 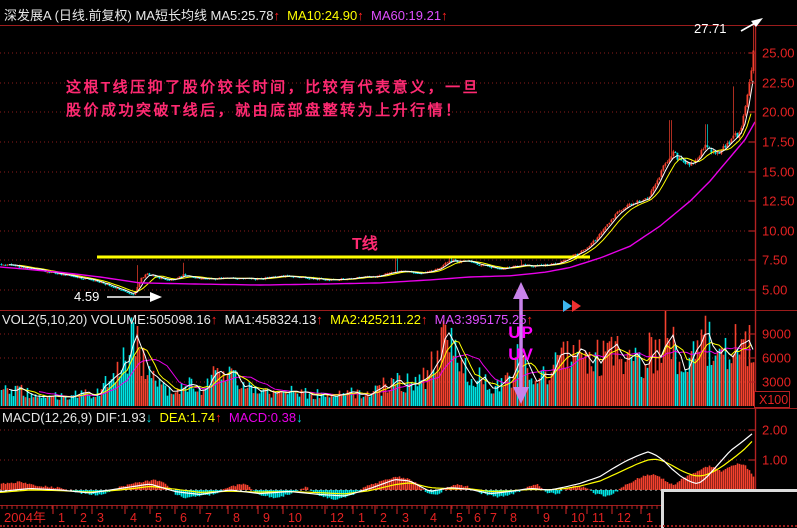 I want to click on dea-line, so click(x=376, y=467).